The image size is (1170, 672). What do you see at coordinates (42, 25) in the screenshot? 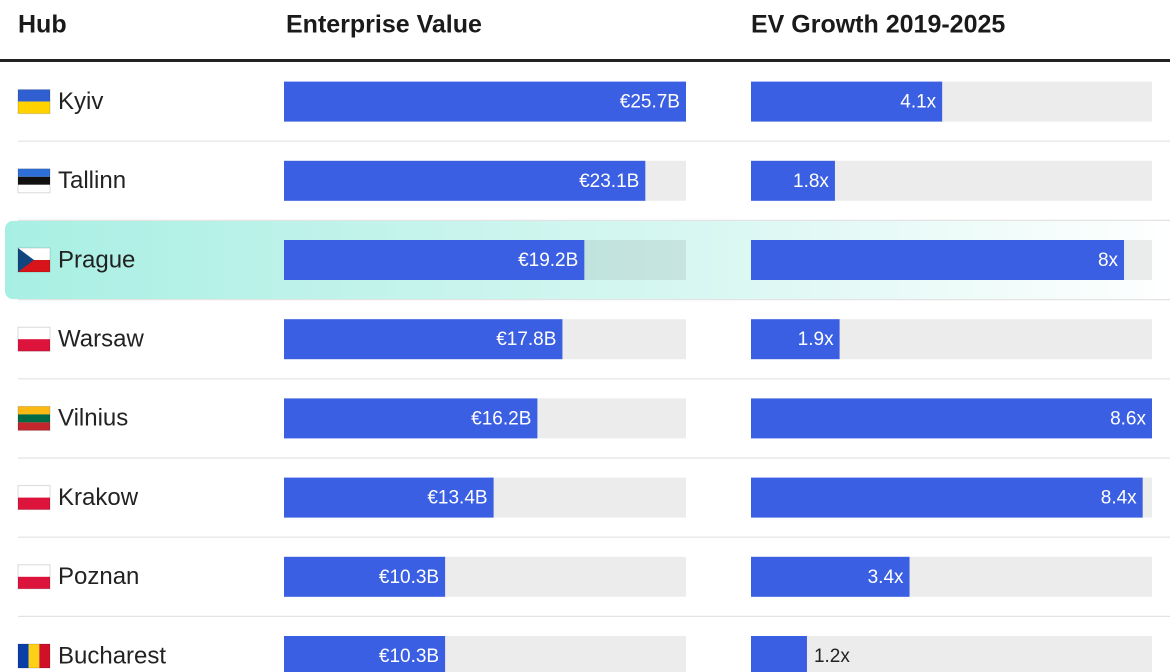
I see `column-header: Hub` at bounding box center [42, 25].